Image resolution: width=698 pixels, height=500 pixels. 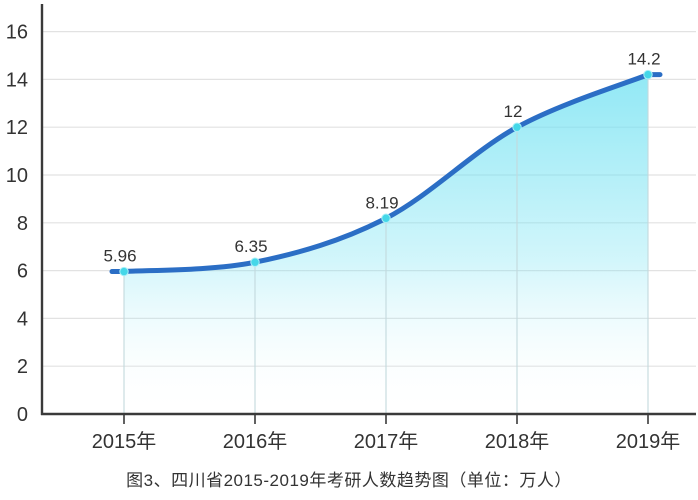 What do you see at coordinates (119, 256) in the screenshot?
I see `value-label: 5.96` at bounding box center [119, 256].